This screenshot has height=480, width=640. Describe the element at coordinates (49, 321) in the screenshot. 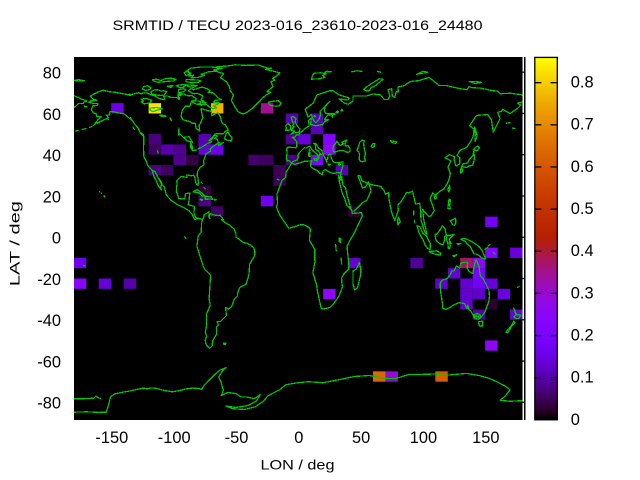

I see `svg-text: -40` at that location.